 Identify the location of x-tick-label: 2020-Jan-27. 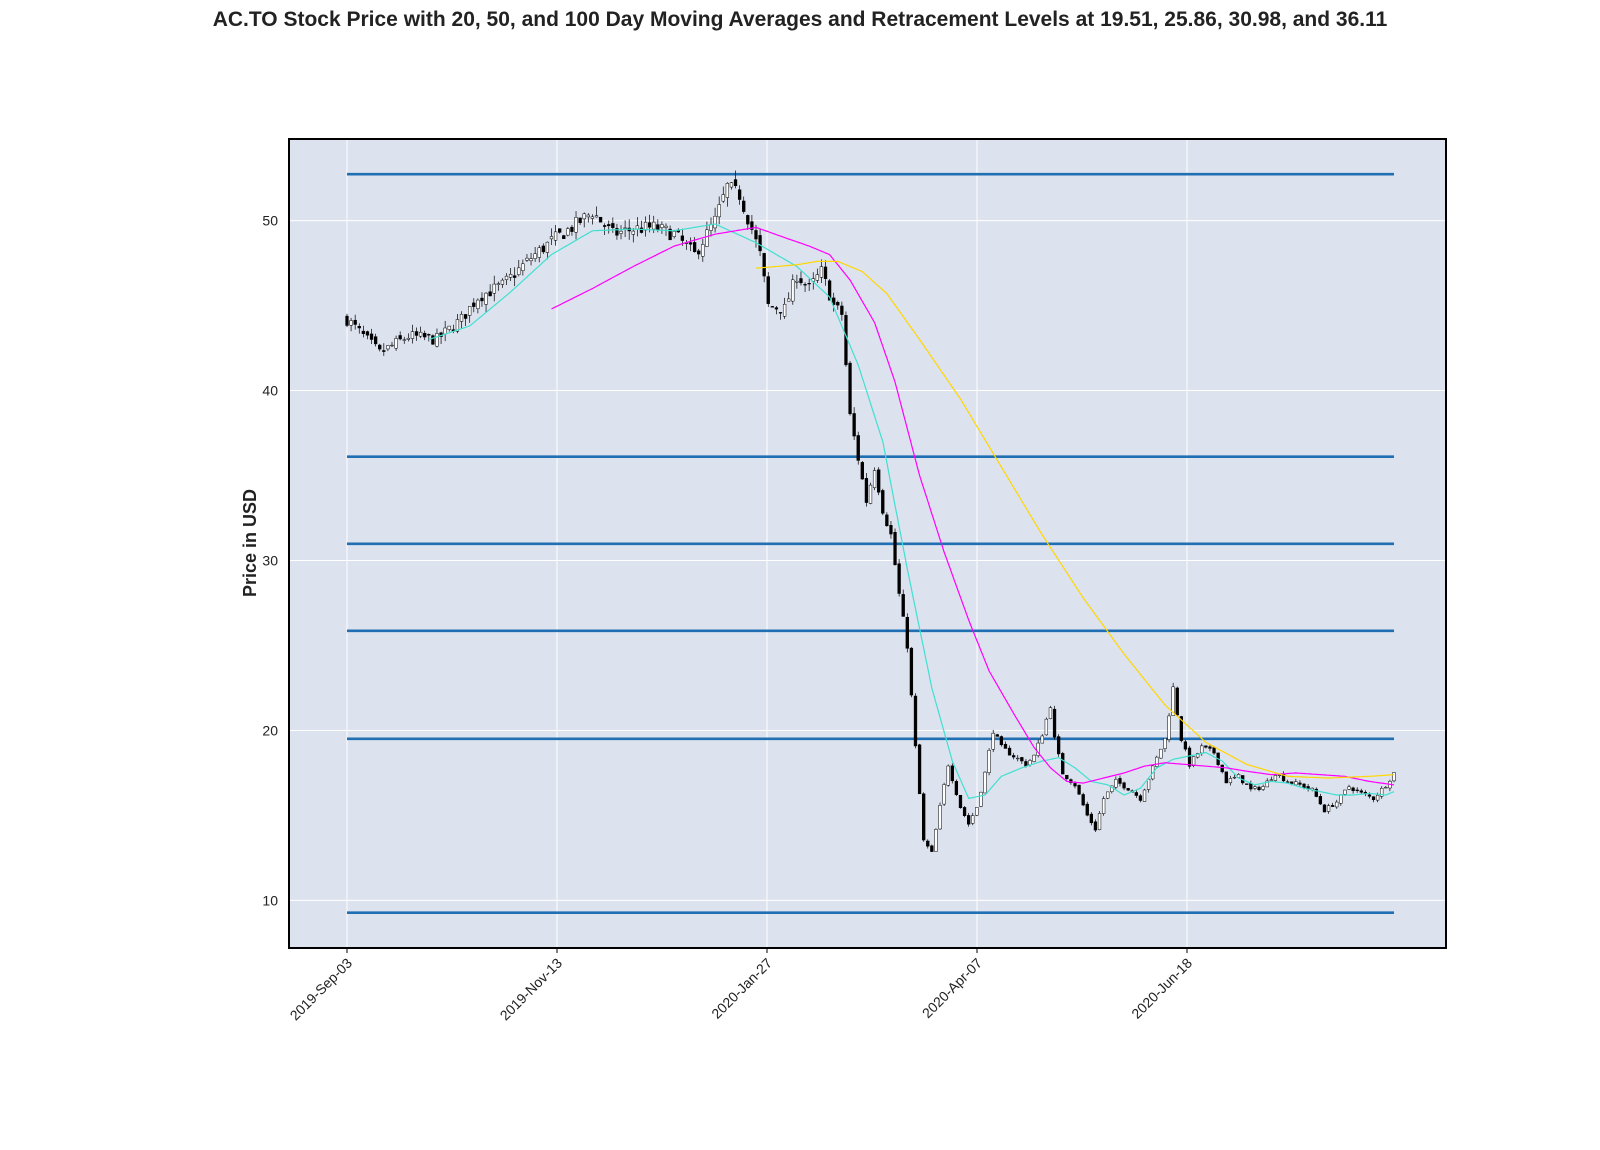
(741, 988).